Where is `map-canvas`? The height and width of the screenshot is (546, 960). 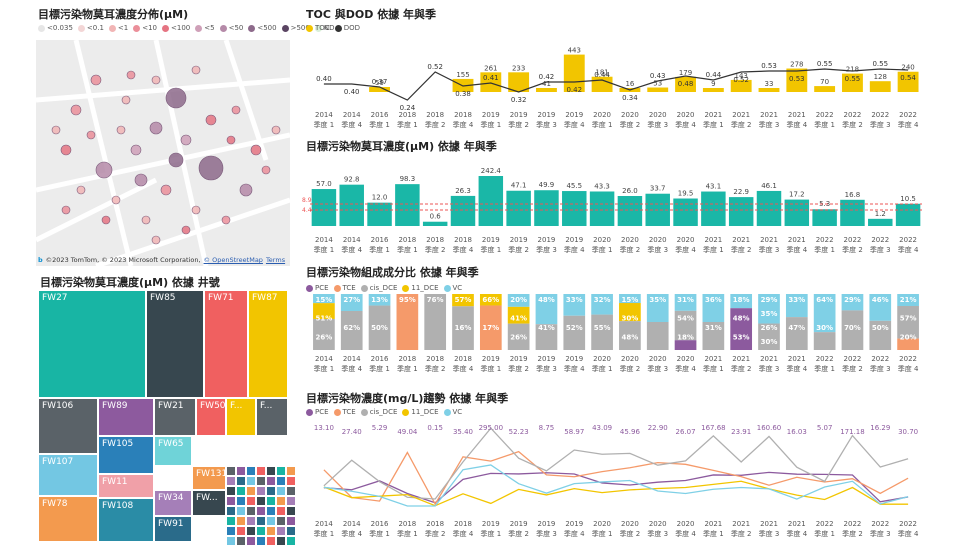 map-canvas is located at coordinates (163, 153).